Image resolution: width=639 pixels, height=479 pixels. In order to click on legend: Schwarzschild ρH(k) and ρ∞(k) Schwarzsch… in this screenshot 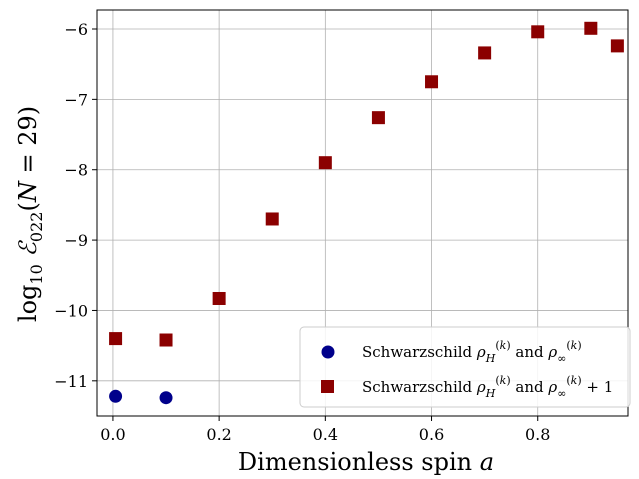, I will do `click(465, 367)`.